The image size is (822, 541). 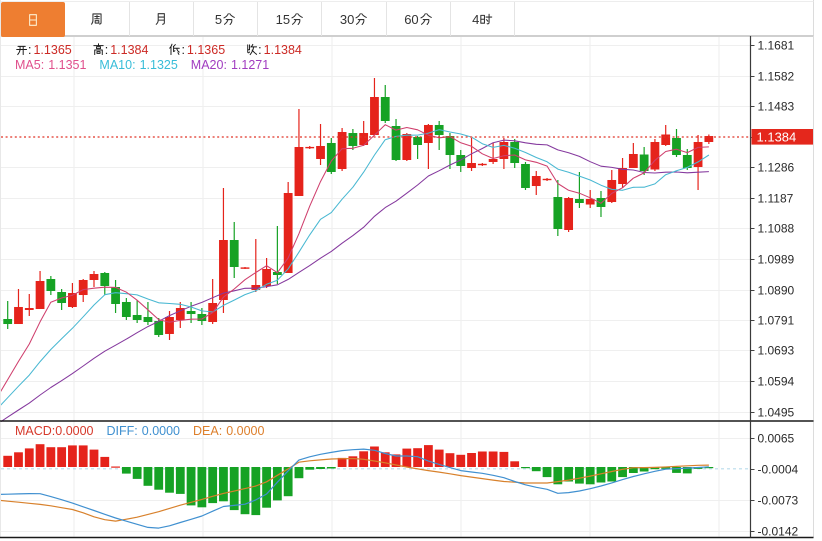 What do you see at coordinates (776, 321) in the screenshot?
I see `y-axis-label: 1.0791` at bounding box center [776, 321].